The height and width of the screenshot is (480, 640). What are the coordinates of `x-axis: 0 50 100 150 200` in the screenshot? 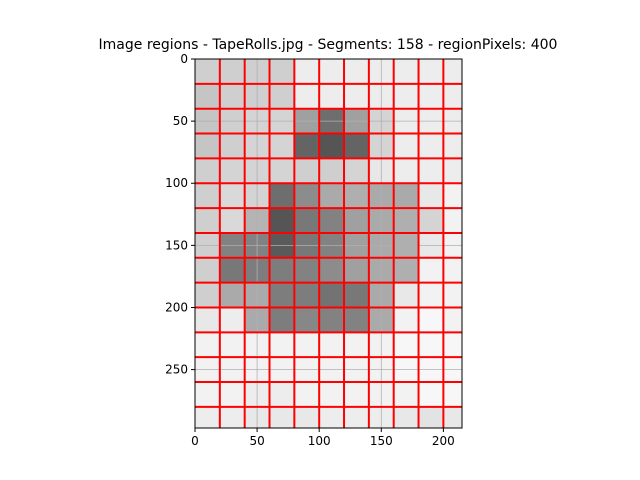 It's located at (323, 438).